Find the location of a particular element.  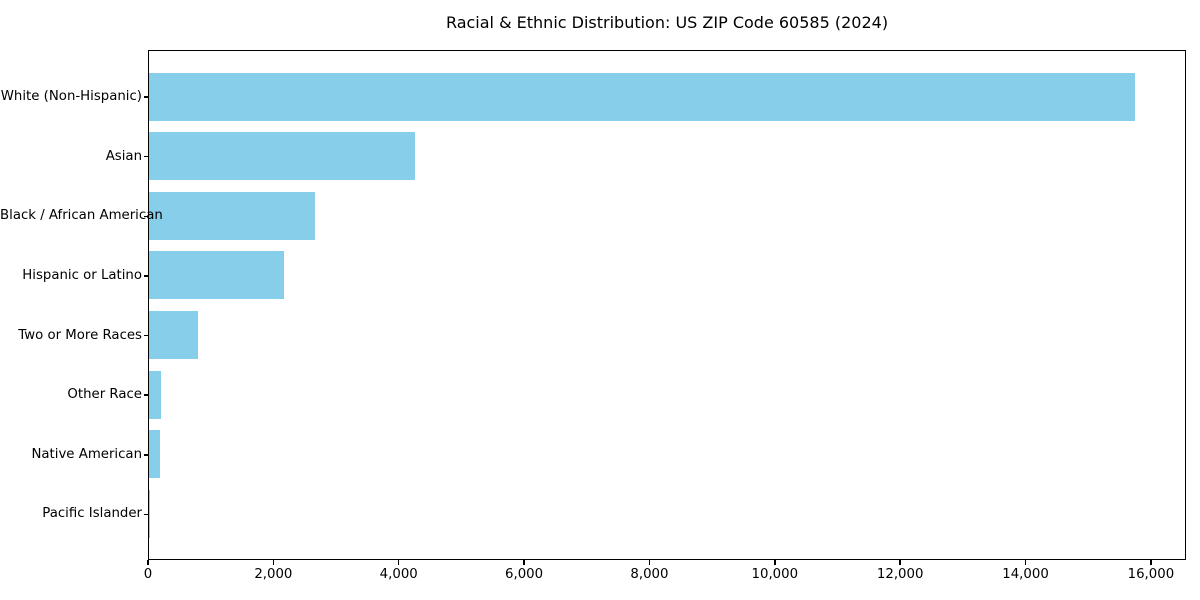

x-tick-label: 16,000 is located at coordinates (1151, 574).